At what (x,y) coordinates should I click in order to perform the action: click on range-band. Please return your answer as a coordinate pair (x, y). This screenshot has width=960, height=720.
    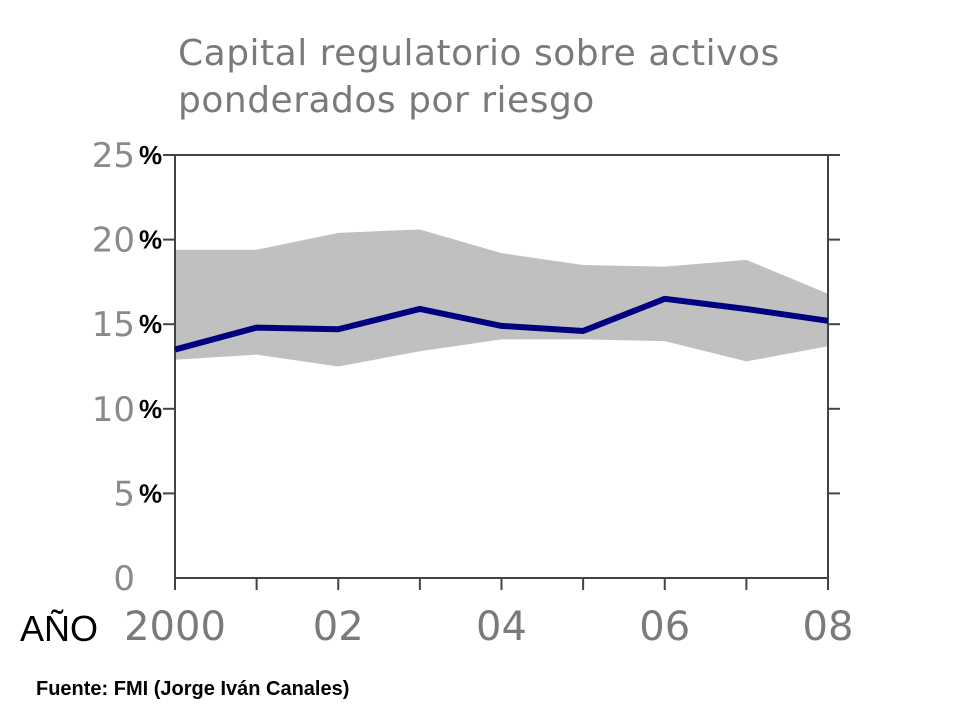
    Looking at the image, I should click on (501, 298).